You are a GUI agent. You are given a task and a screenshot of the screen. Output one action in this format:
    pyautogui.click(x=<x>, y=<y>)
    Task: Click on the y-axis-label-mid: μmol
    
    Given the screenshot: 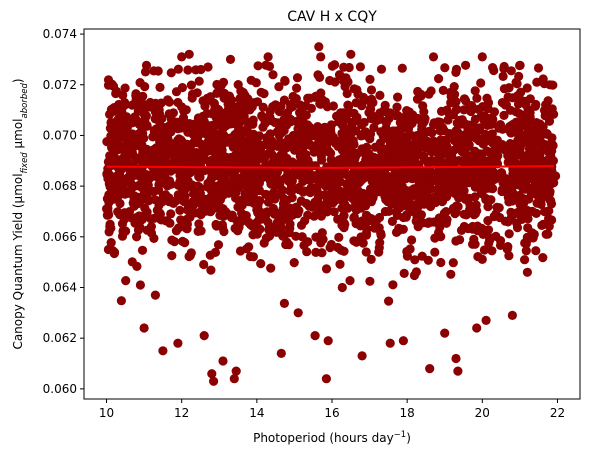 What is the action you would take?
    pyautogui.click(x=18, y=135)
    